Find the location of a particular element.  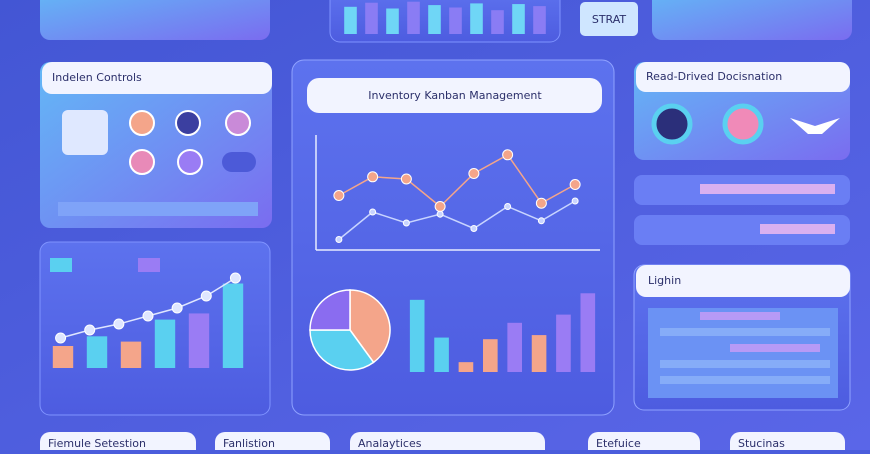

card-title: Analaytices is located at coordinates (390, 443).